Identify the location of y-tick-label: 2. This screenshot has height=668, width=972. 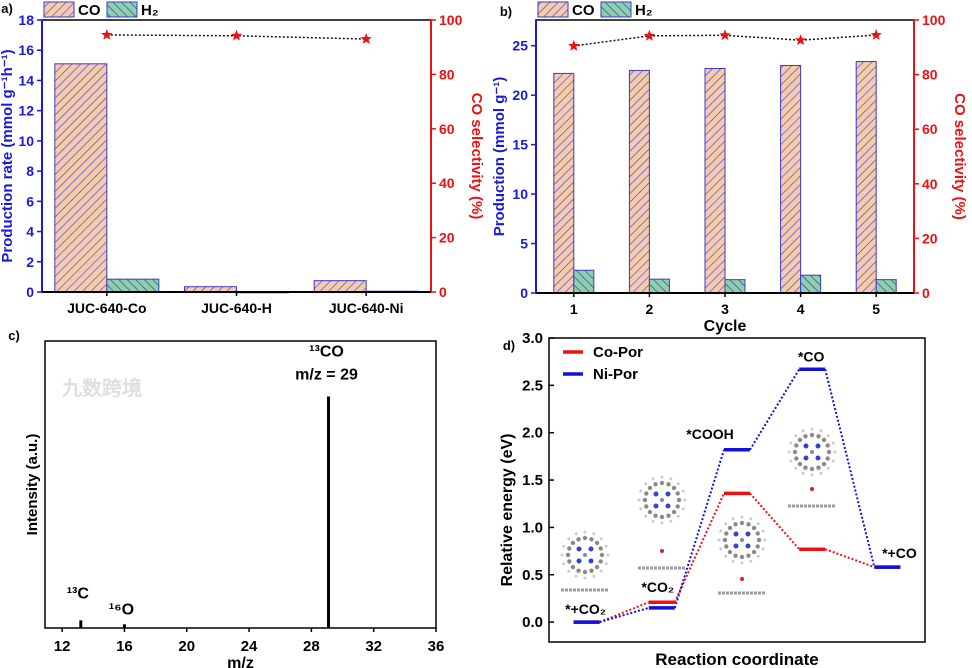
(30, 262).